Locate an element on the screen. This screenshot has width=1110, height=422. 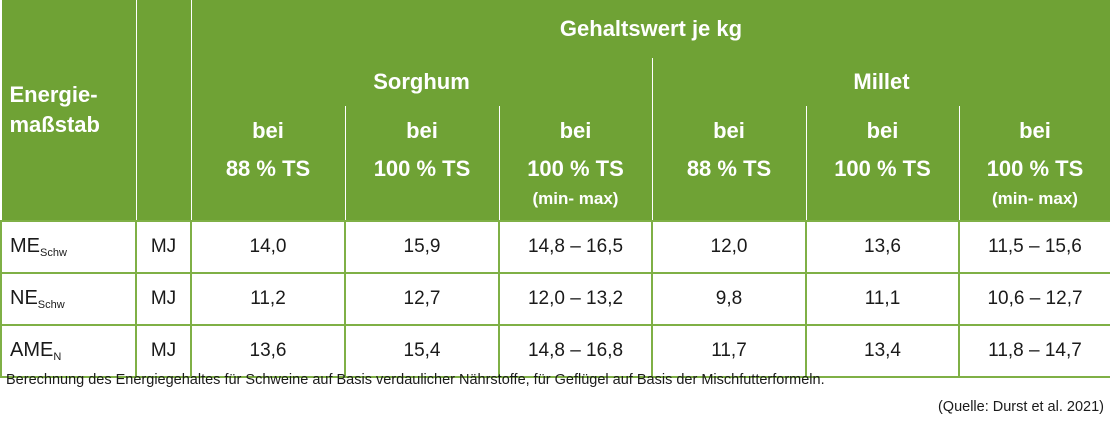
value-cell: 13,4 is located at coordinates (882, 351).